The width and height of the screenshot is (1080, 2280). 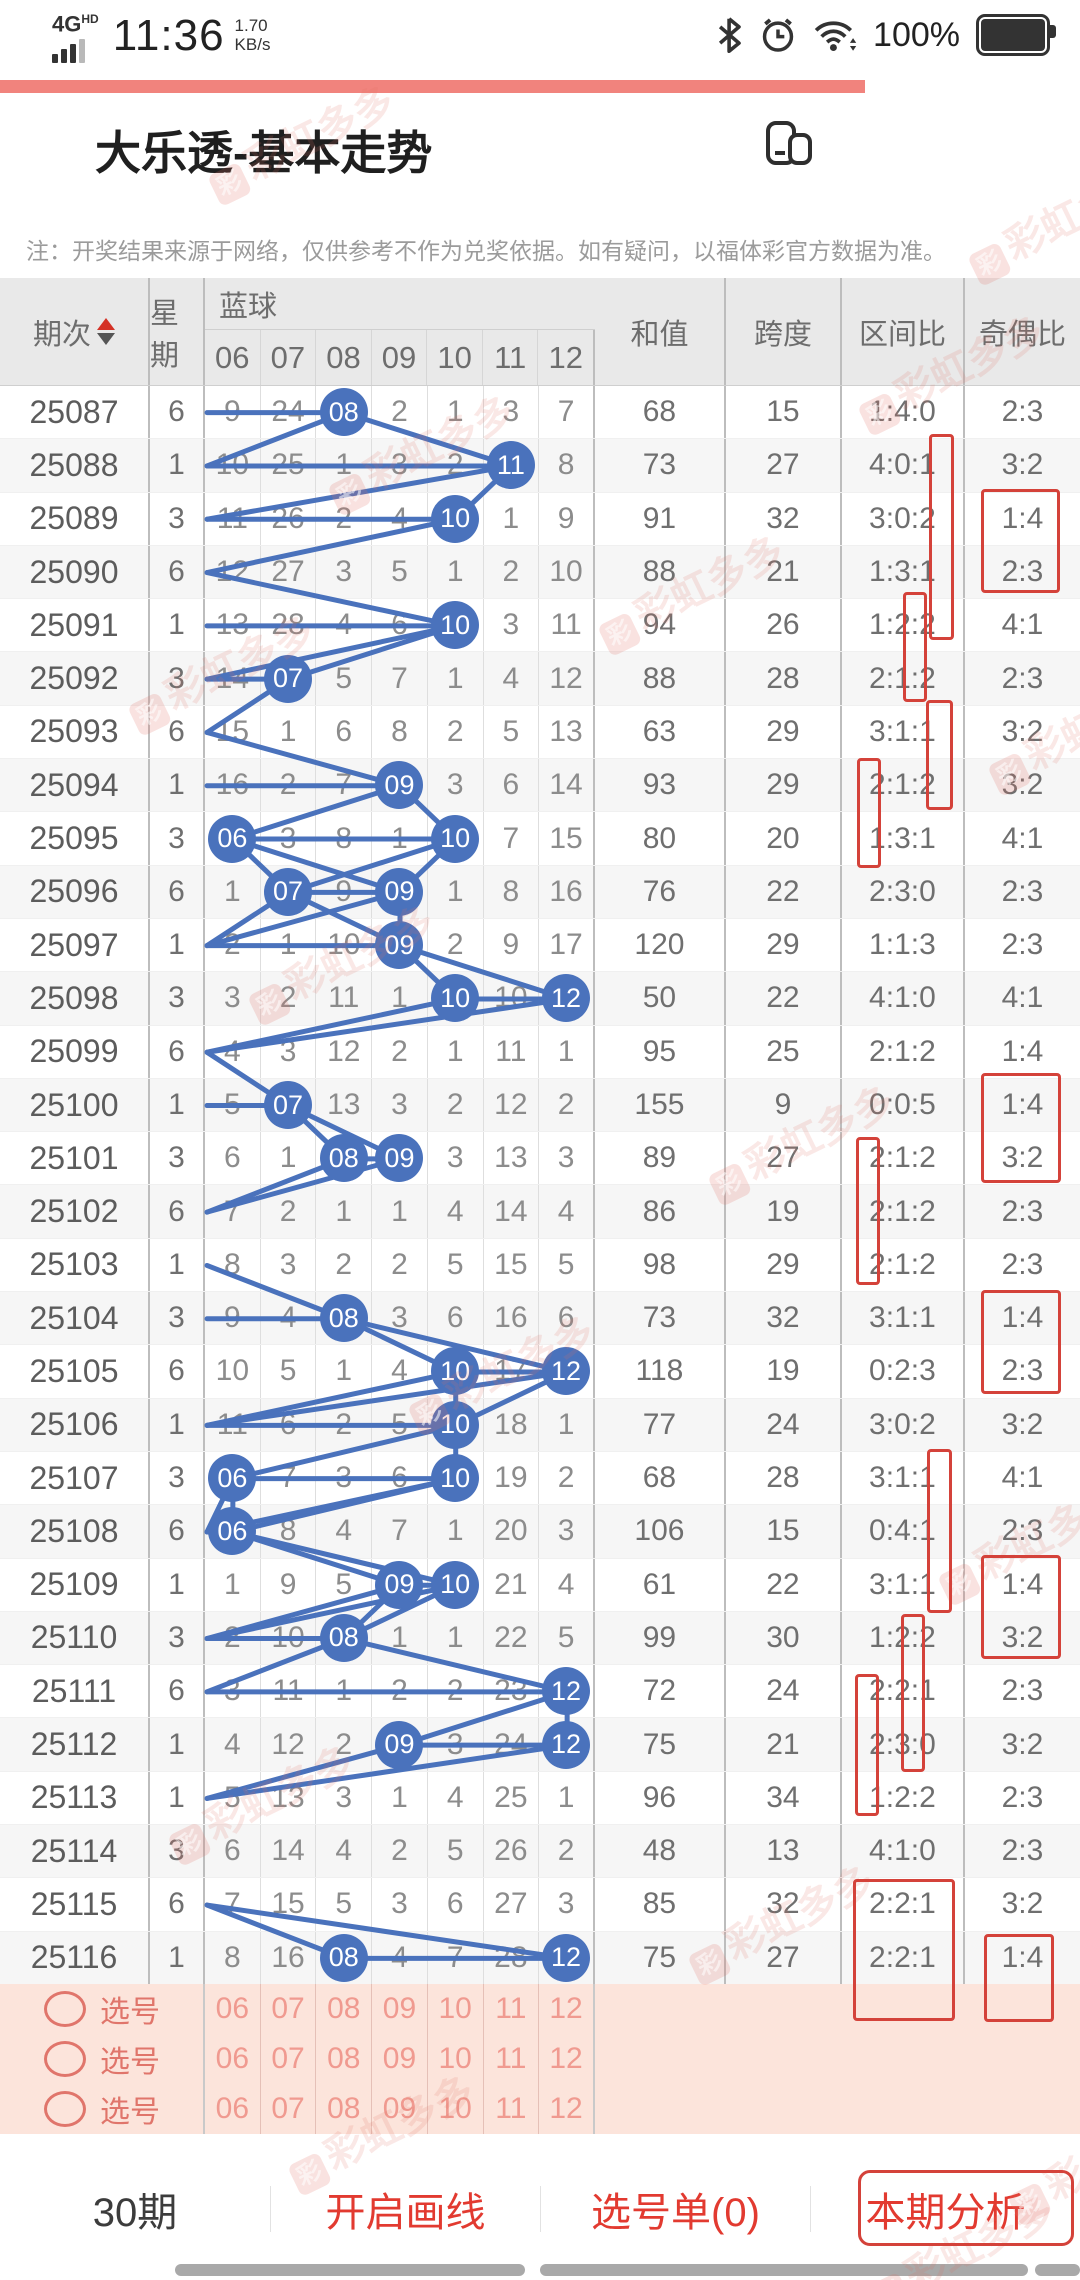 What do you see at coordinates (344, 1105) in the screenshot?
I see `ball-cell: 13` at bounding box center [344, 1105].